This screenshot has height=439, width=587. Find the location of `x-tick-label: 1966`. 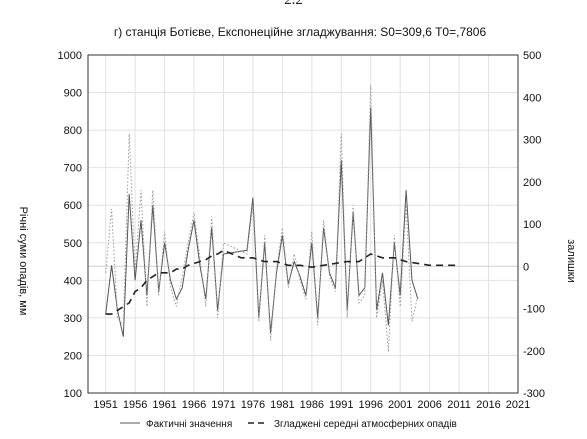

x-tick-label: 1966 is located at coordinates (194, 405).